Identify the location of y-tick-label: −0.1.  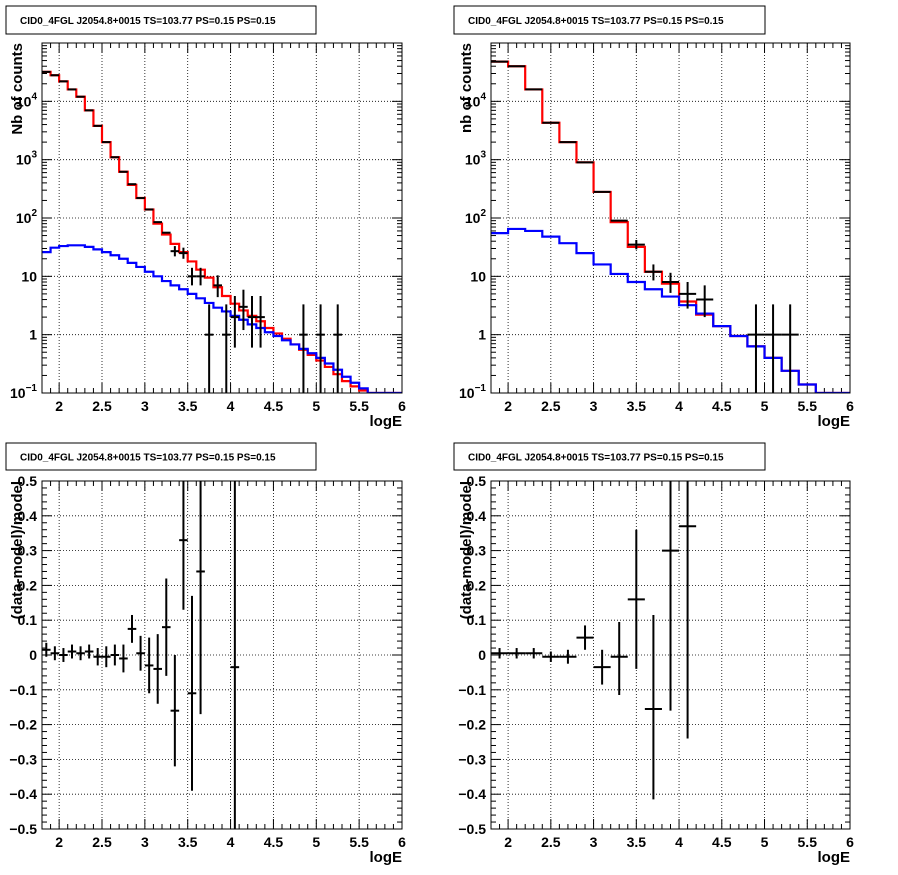
(472, 690).